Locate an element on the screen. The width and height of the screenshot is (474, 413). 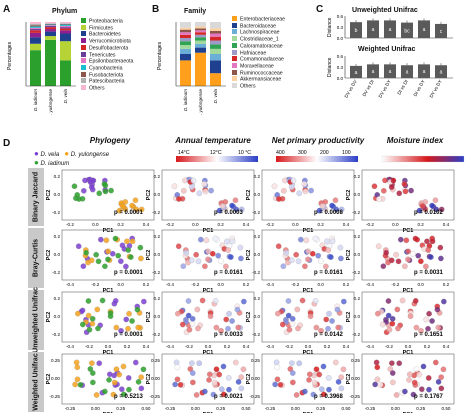
legend-text: Clostridiaceae_1 is located at coordinates (259, 39).